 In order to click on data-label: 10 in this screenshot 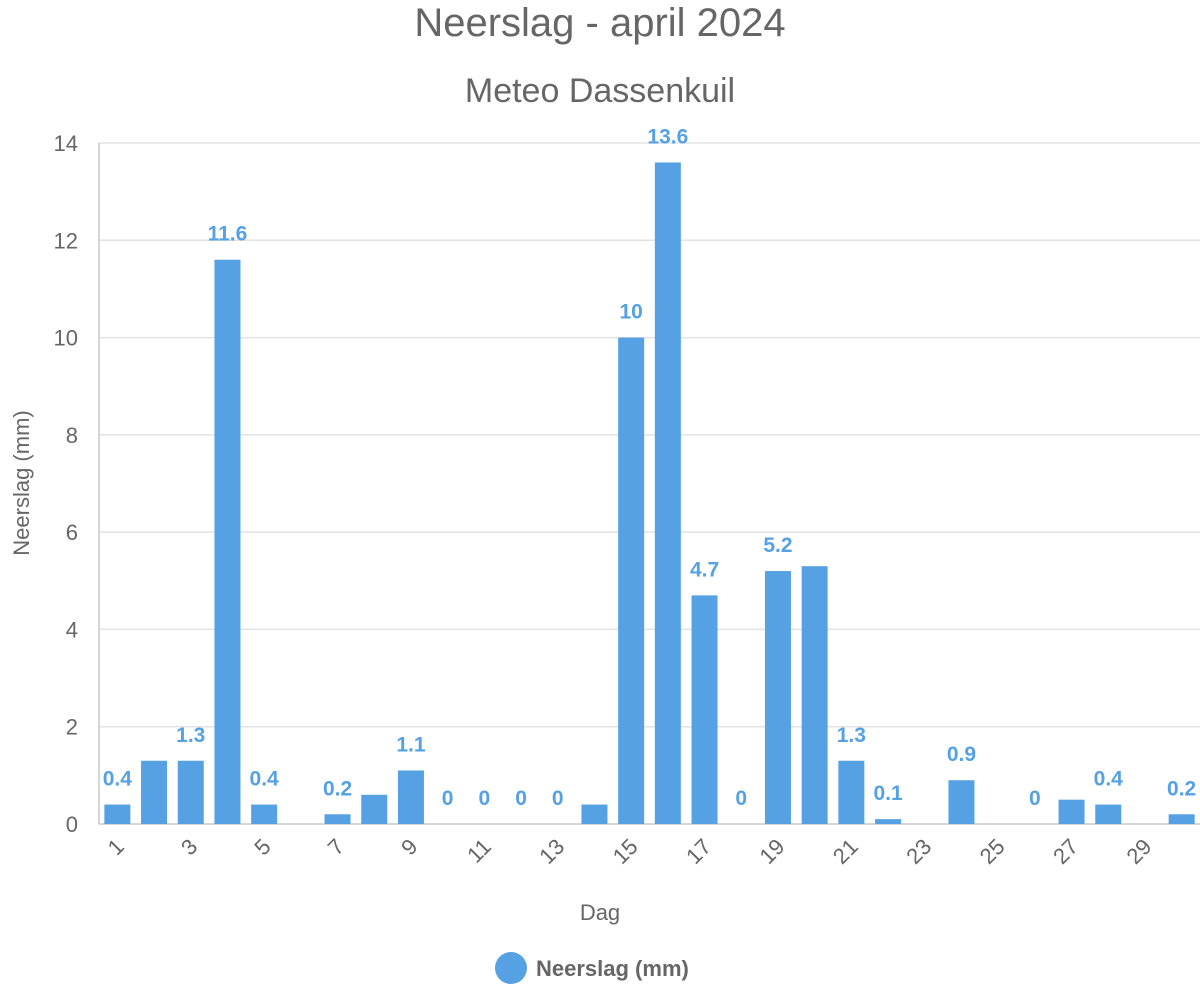, I will do `click(630, 312)`.